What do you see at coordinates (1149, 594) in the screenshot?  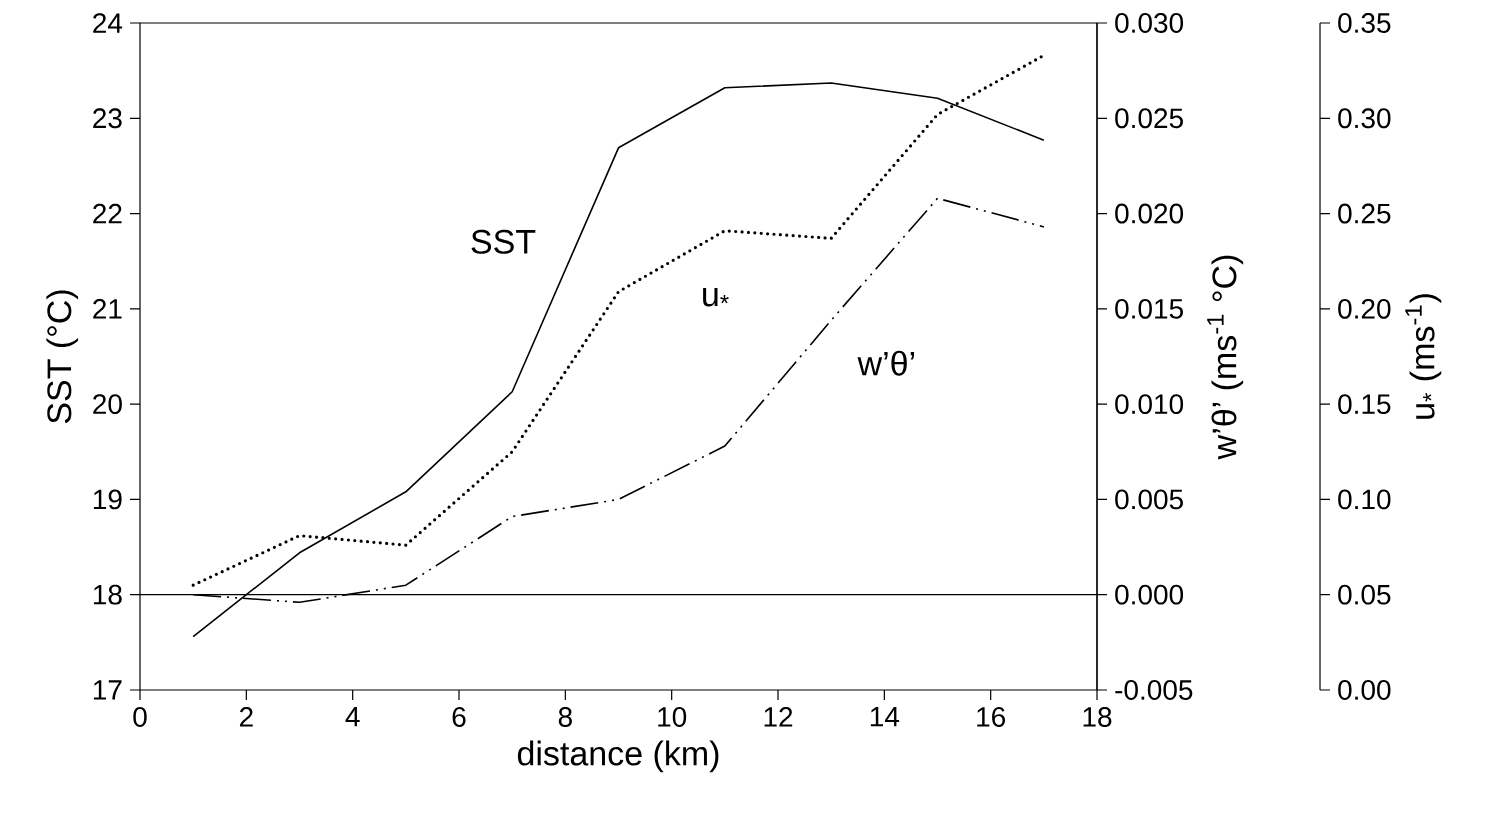 I see `y2-tick-label: 0.000` at bounding box center [1149, 594].